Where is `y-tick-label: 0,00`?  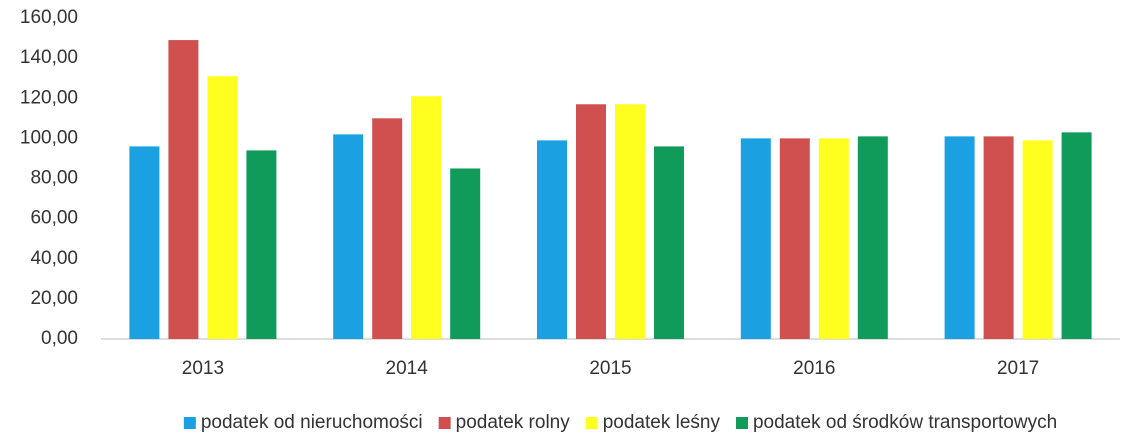
y-tick-label: 0,00 is located at coordinates (59, 338).